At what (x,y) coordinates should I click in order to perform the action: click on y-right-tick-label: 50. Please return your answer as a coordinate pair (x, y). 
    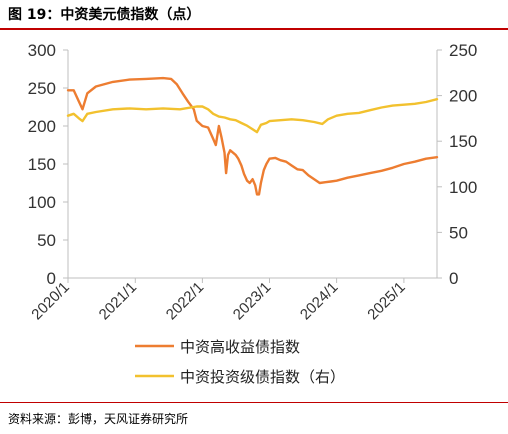
    Looking at the image, I should click on (458, 232).